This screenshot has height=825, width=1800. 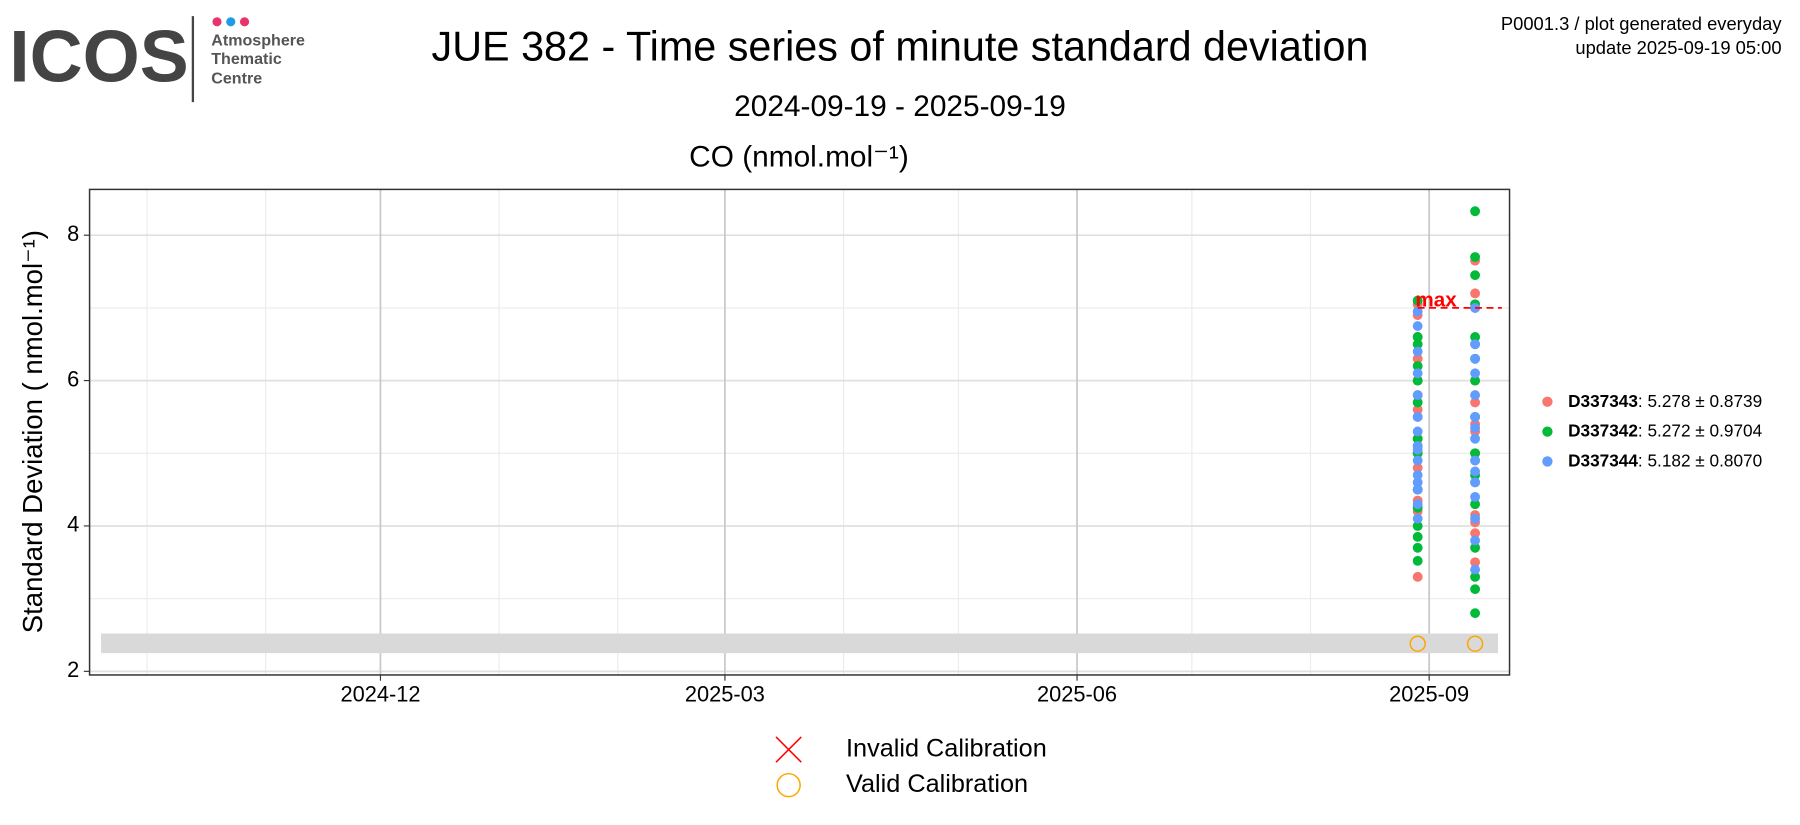 What do you see at coordinates (246, 59) in the screenshot?
I see `logo-text: Thematic` at bounding box center [246, 59].